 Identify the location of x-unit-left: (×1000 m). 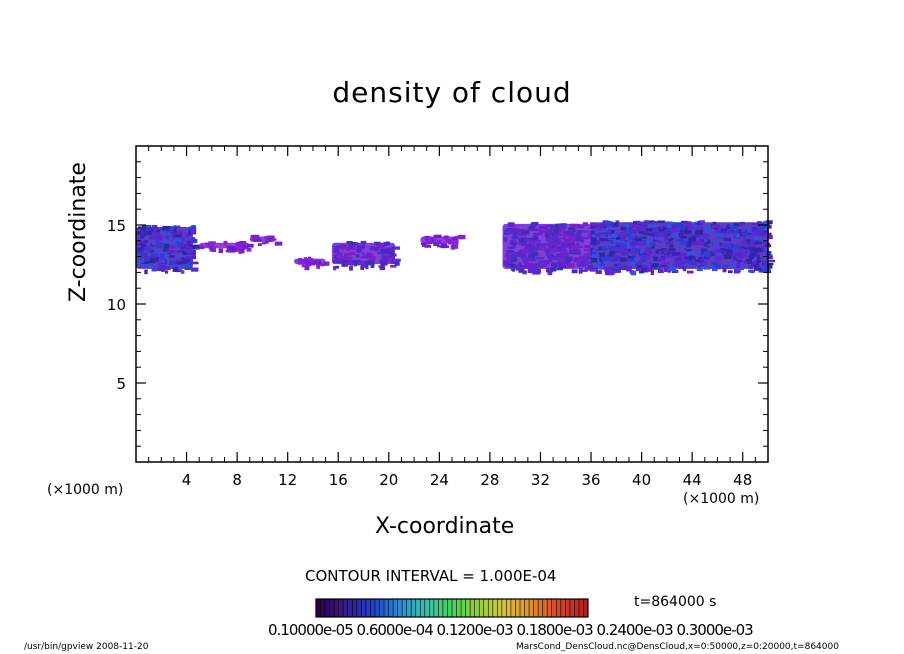
(85, 490).